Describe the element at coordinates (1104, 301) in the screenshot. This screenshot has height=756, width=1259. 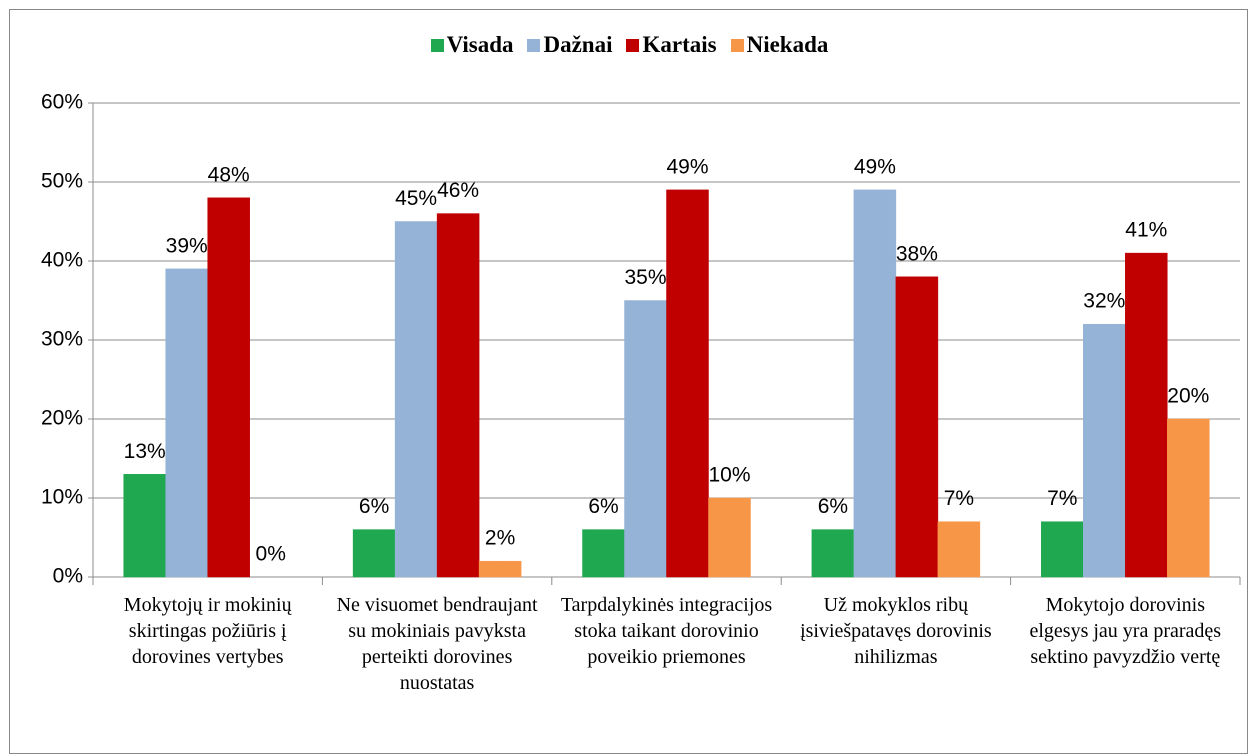
I see `data-label: 32%` at that location.